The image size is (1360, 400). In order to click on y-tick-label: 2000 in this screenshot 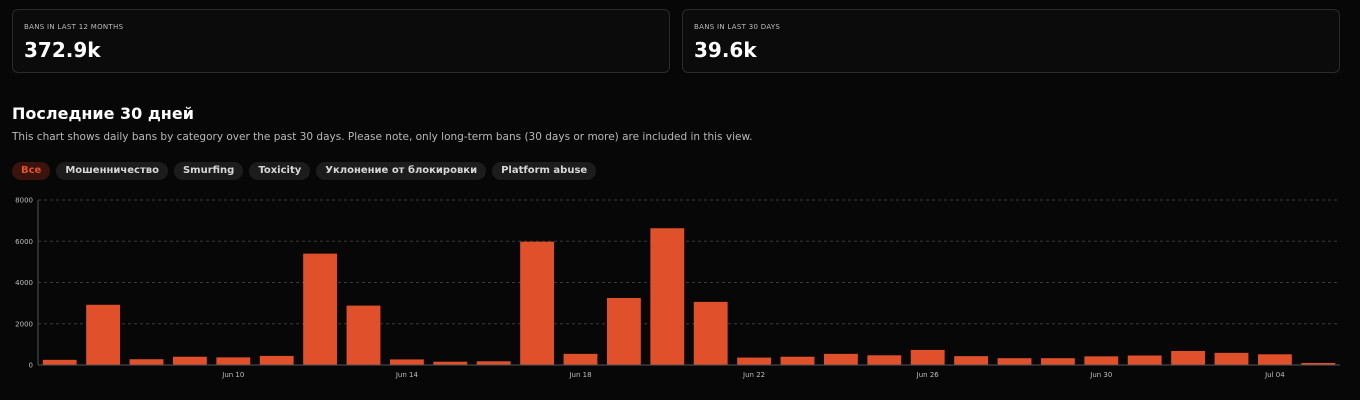, I will do `click(24, 324)`.